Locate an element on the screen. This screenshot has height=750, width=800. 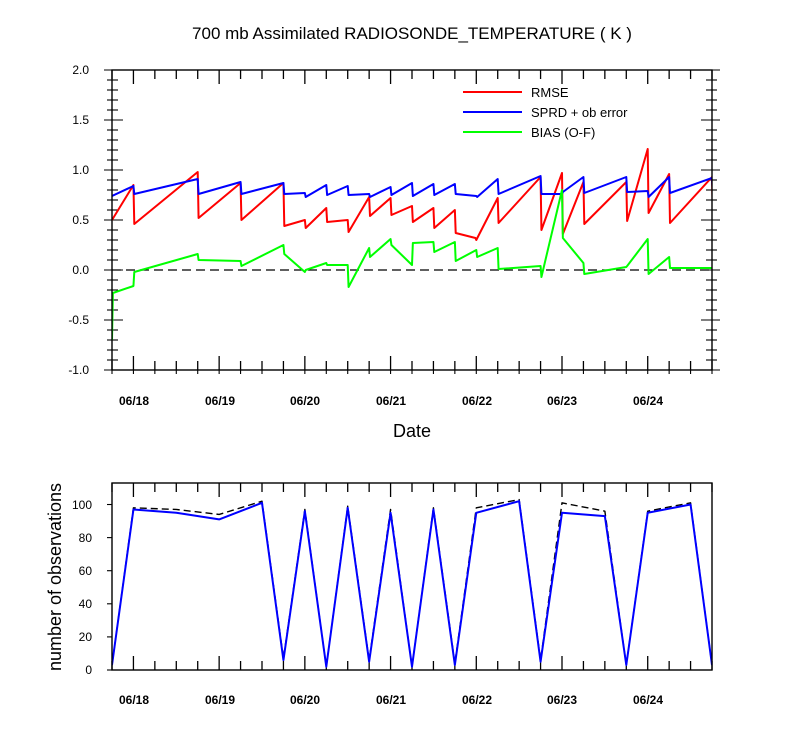
bottom-y-tick-label: 20 is located at coordinates (86, 637).